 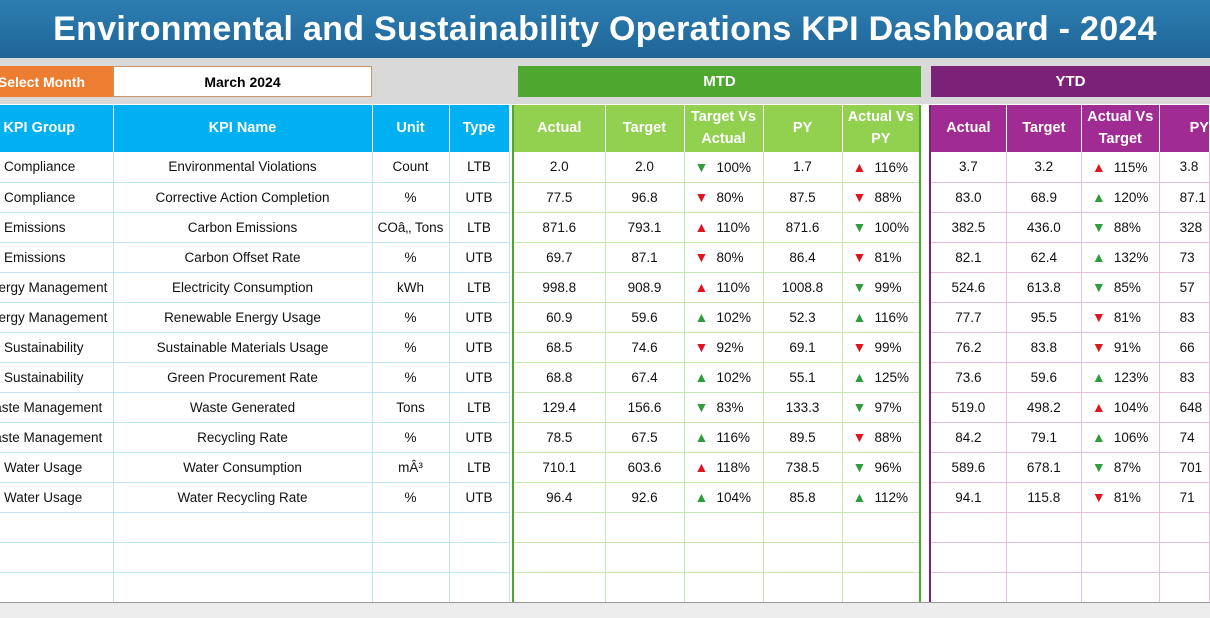 I want to click on table-row: Sustainability Green Procurement Rate% UTB, so click(x=255, y=377).